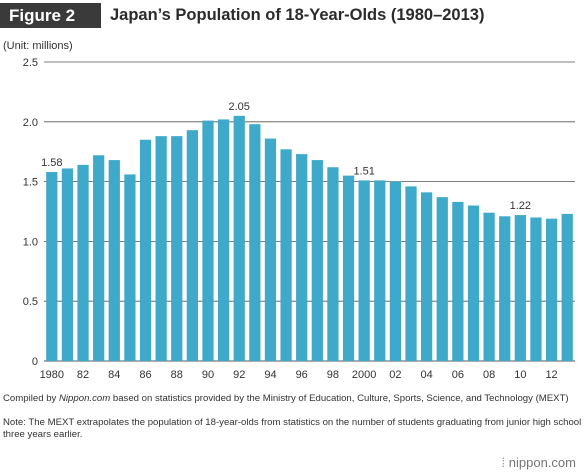  Describe the element at coordinates (348, 268) in the screenshot. I see `bar-1999` at that location.